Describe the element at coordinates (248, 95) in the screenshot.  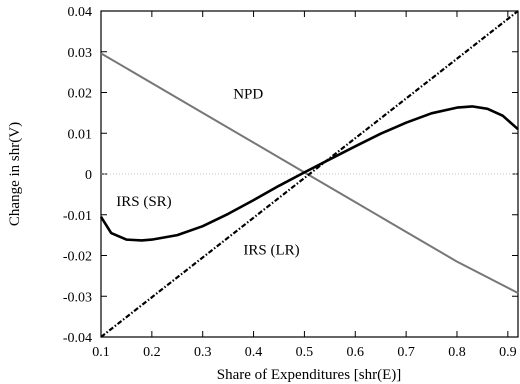
I see `annotation-npd: NPD` at that location.